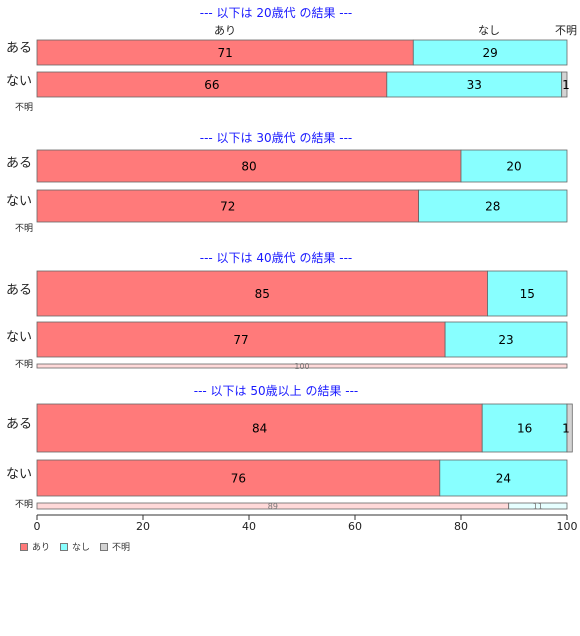 The width and height of the screenshot is (580, 636). I want to click on legend-item-fumei: 不明, so click(115, 546).